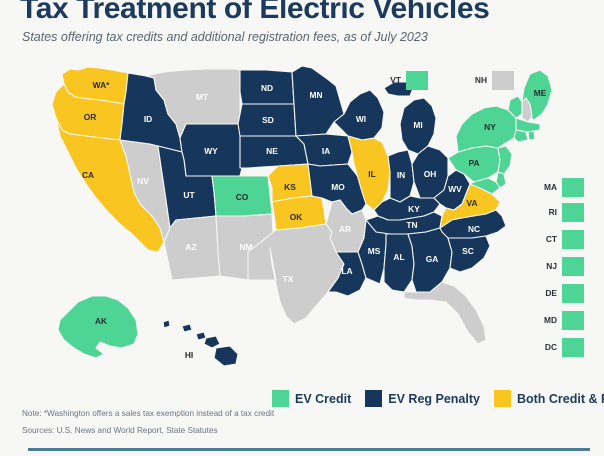 The height and width of the screenshot is (456, 604). I want to click on state-IN: IN, so click(401, 176).